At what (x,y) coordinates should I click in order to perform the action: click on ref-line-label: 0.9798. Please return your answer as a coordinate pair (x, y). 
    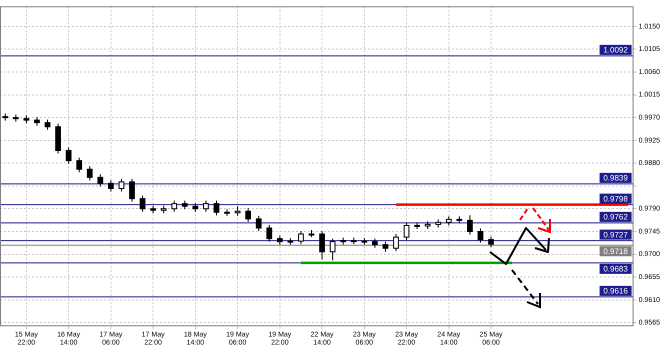
    Looking at the image, I should click on (615, 199).